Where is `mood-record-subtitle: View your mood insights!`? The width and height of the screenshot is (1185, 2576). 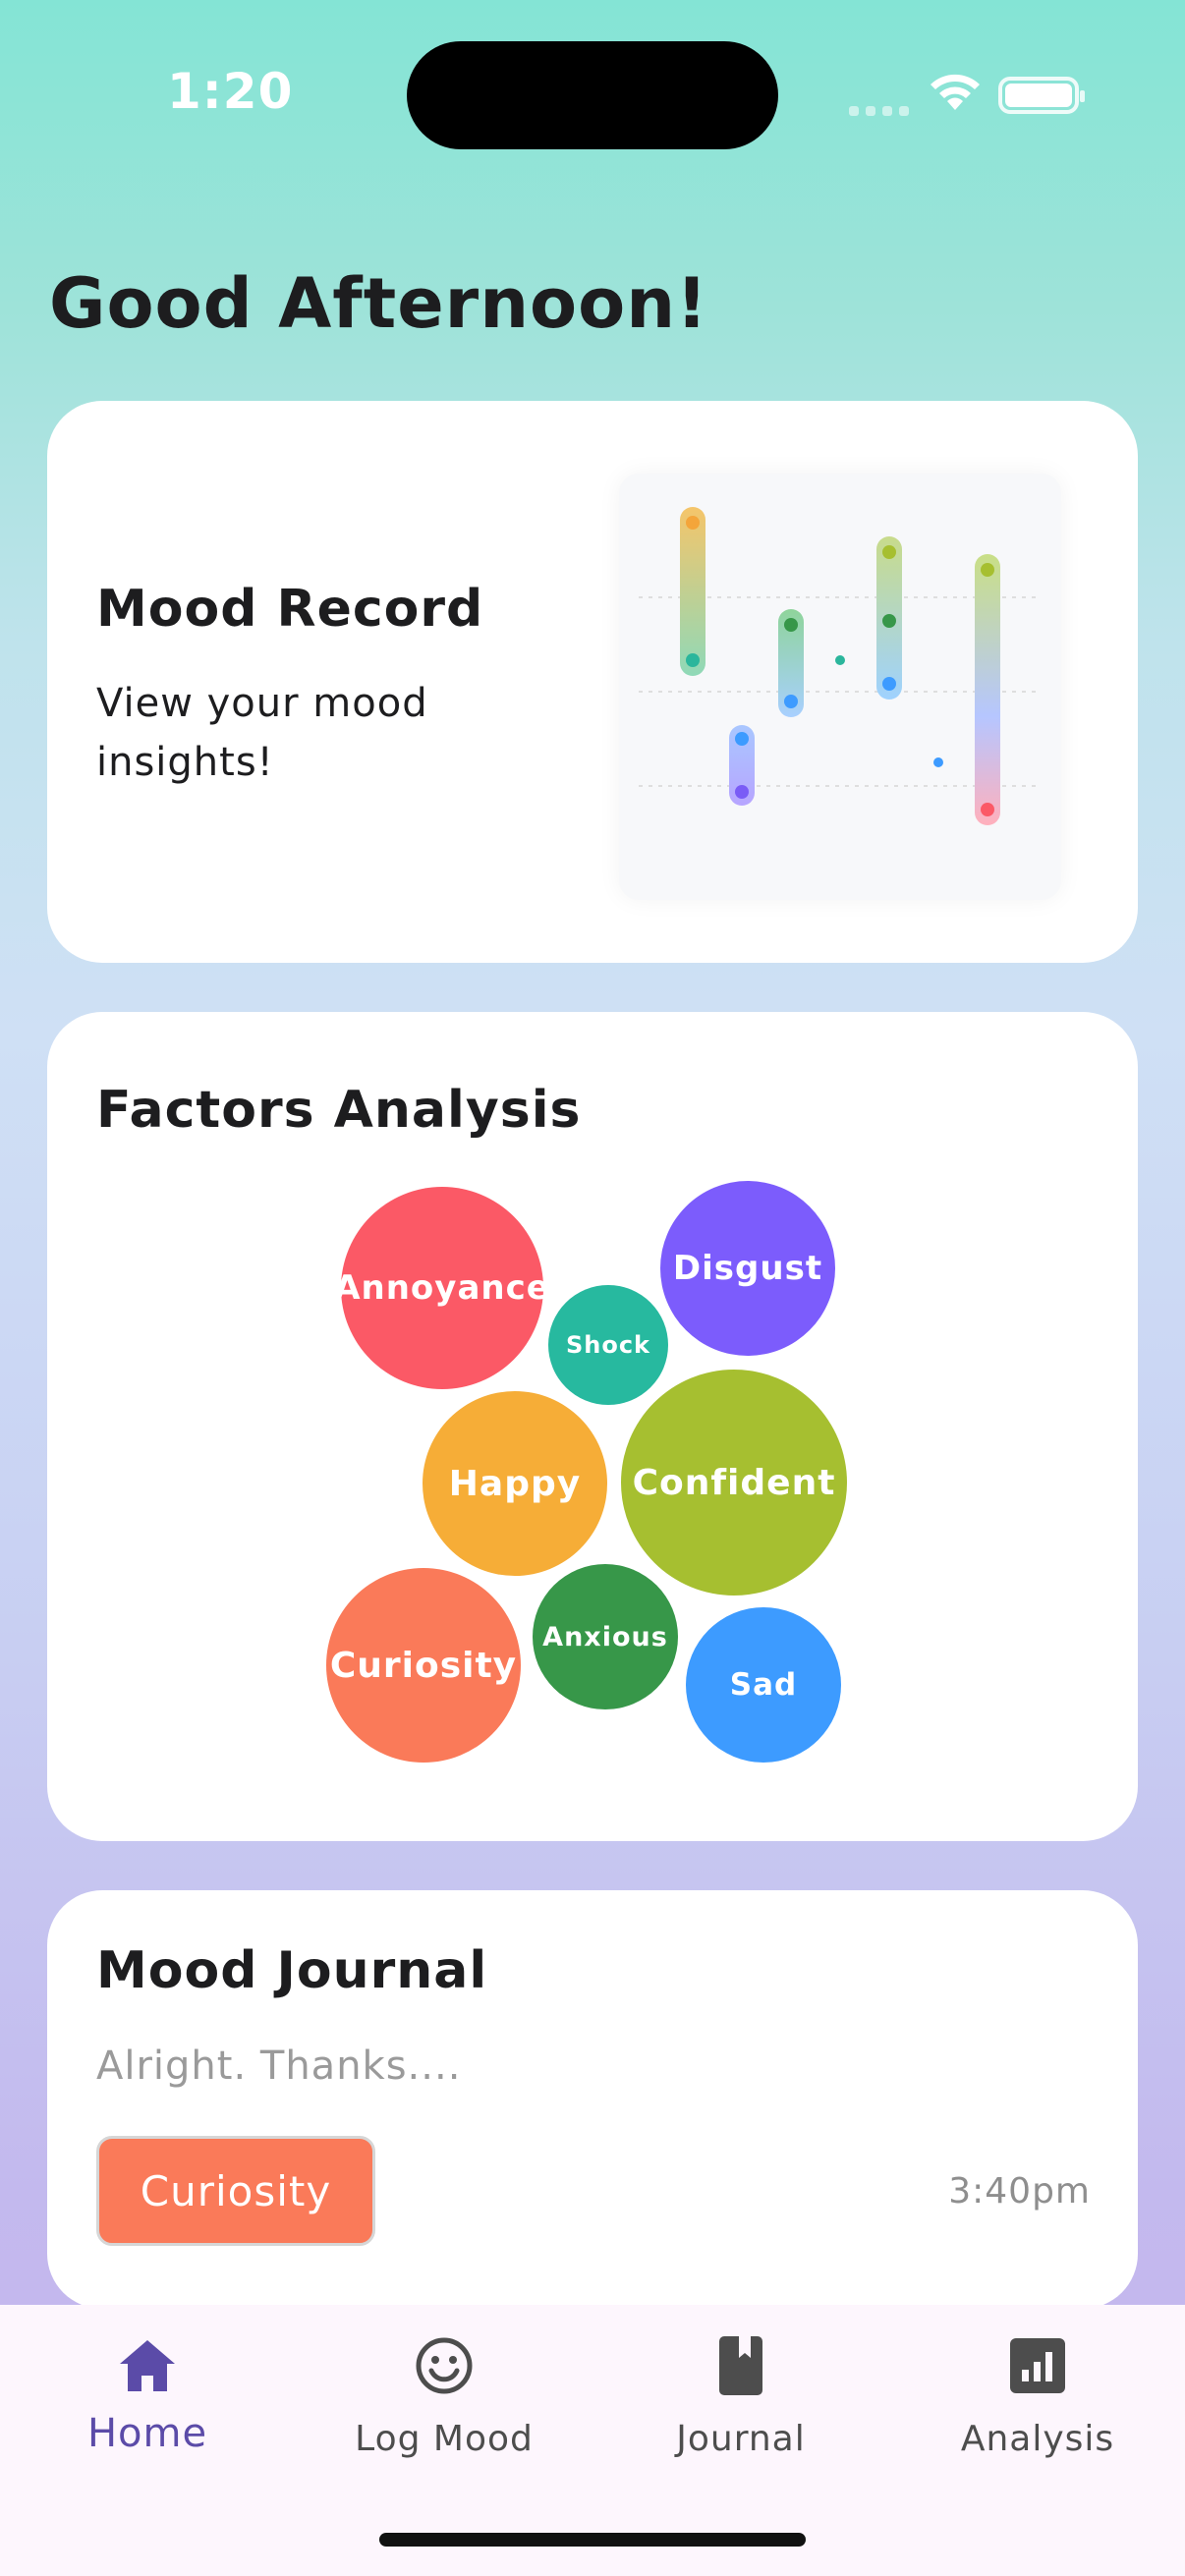
mood-record-subtitle: View your mood insights! is located at coordinates (262, 733).